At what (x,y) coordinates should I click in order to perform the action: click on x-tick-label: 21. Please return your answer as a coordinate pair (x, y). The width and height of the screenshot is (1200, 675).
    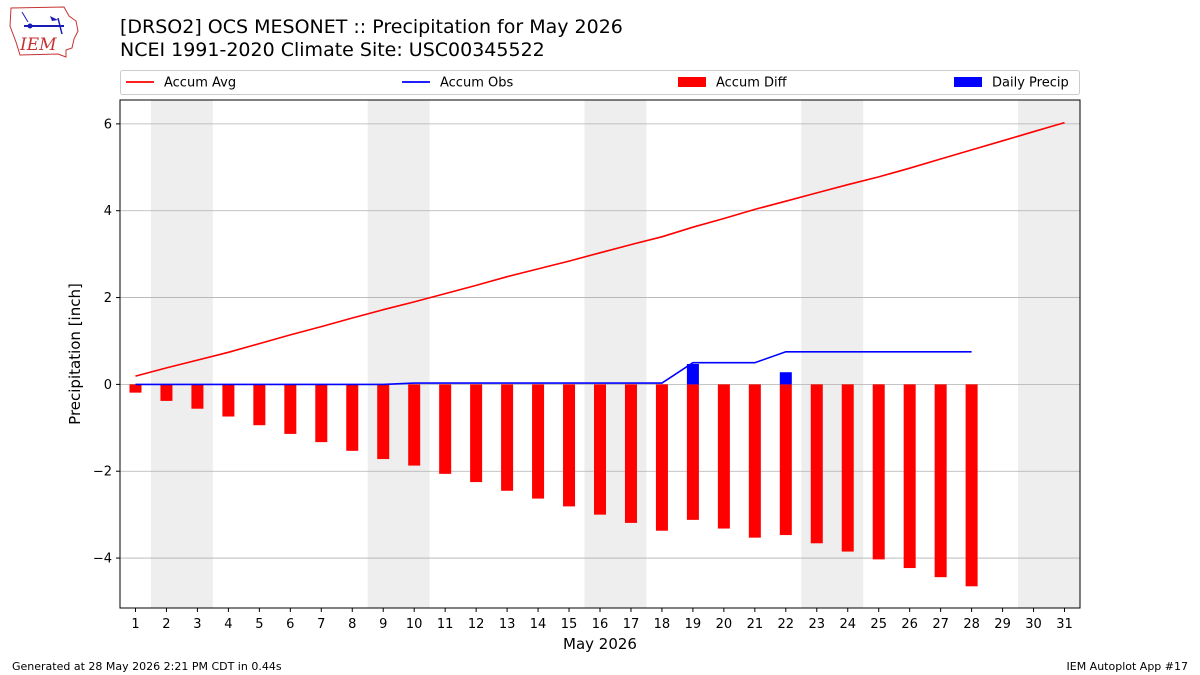
    Looking at the image, I should click on (755, 624).